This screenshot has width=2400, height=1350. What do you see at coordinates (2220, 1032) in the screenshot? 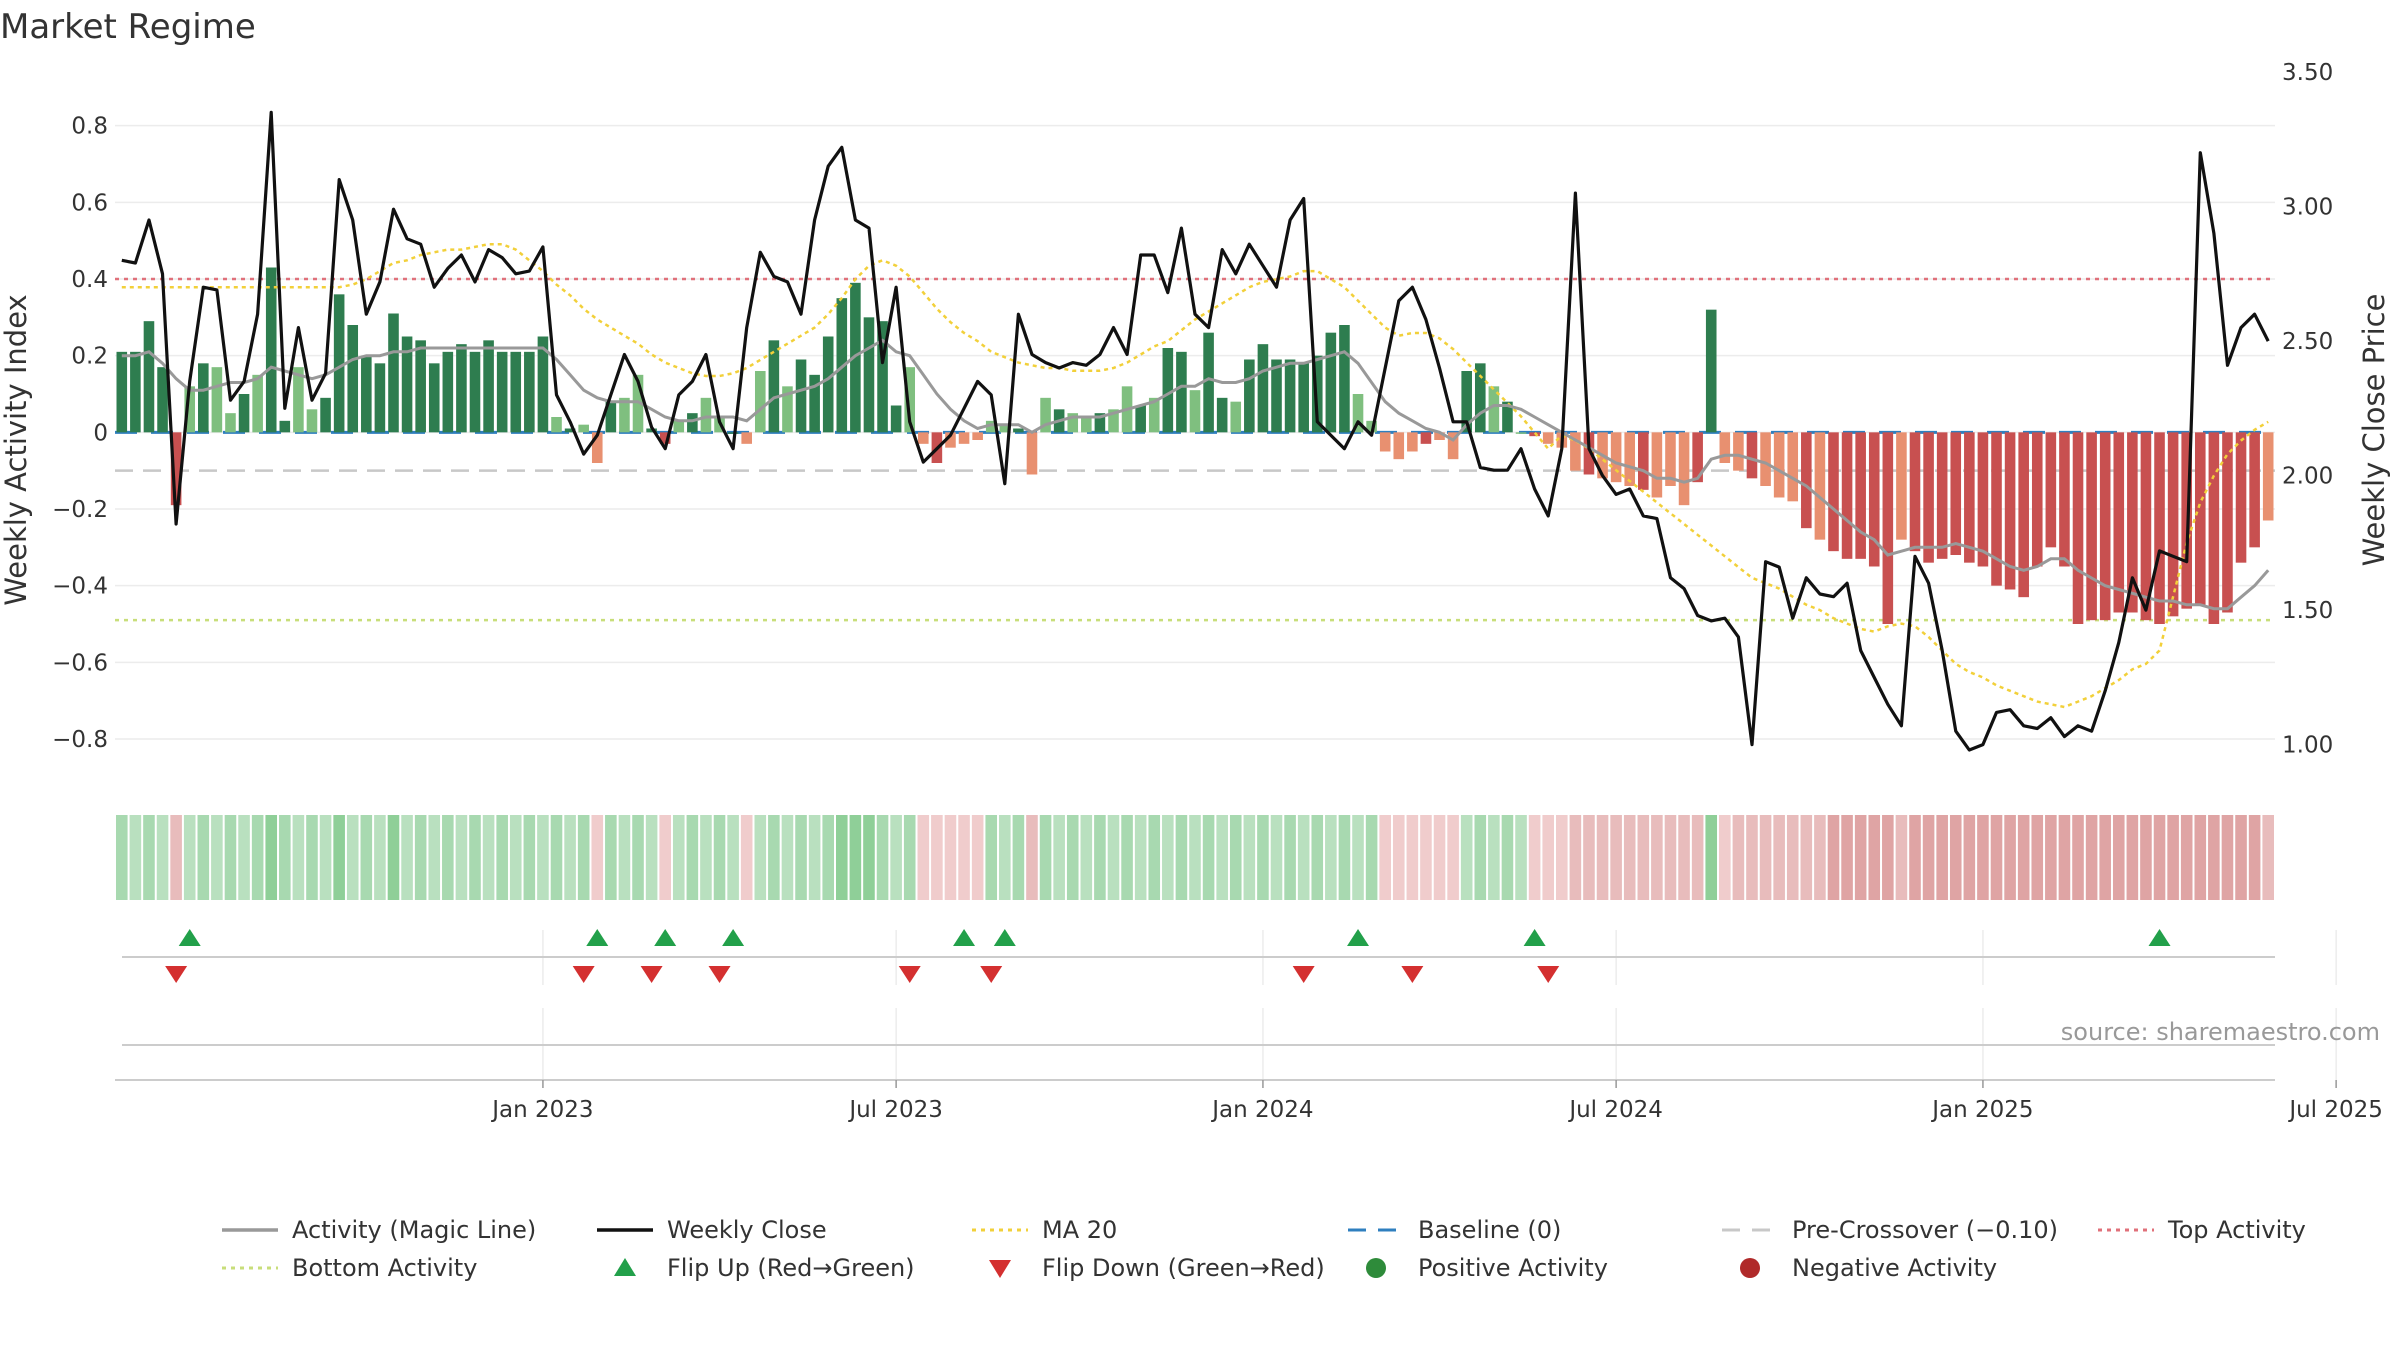
I see `source-note: source: sharemaestro.com` at bounding box center [2220, 1032].